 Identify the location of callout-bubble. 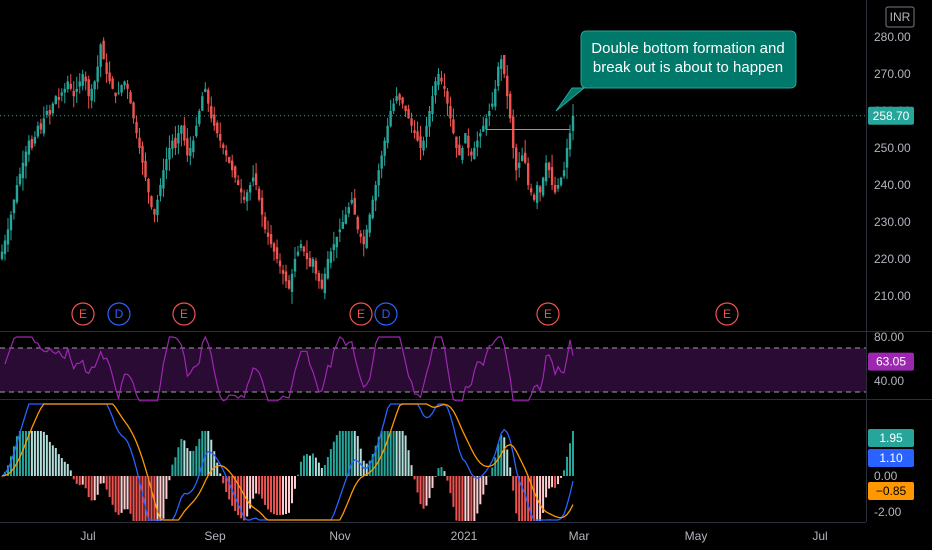
(676, 71).